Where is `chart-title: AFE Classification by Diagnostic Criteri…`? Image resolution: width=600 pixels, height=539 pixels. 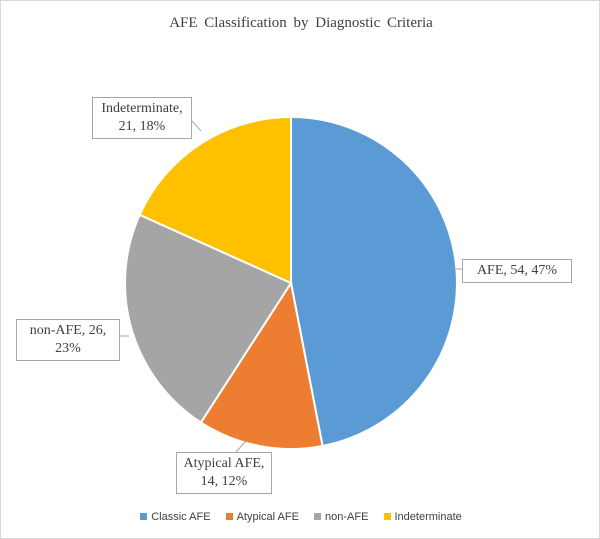
chart-title: AFE Classification by Diagnostic Criteri… is located at coordinates (301, 23).